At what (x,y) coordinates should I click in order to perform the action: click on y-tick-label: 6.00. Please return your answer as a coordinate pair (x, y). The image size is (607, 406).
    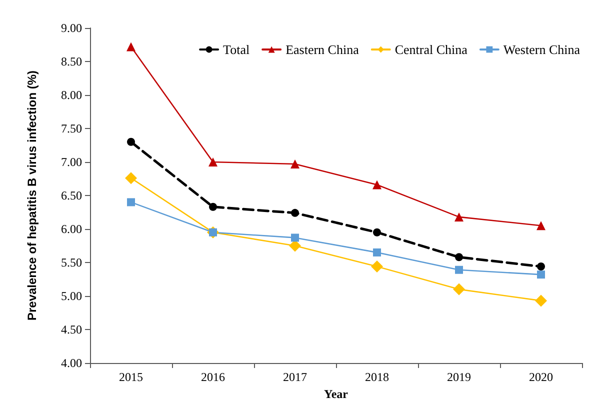
    Looking at the image, I should click on (71, 229).